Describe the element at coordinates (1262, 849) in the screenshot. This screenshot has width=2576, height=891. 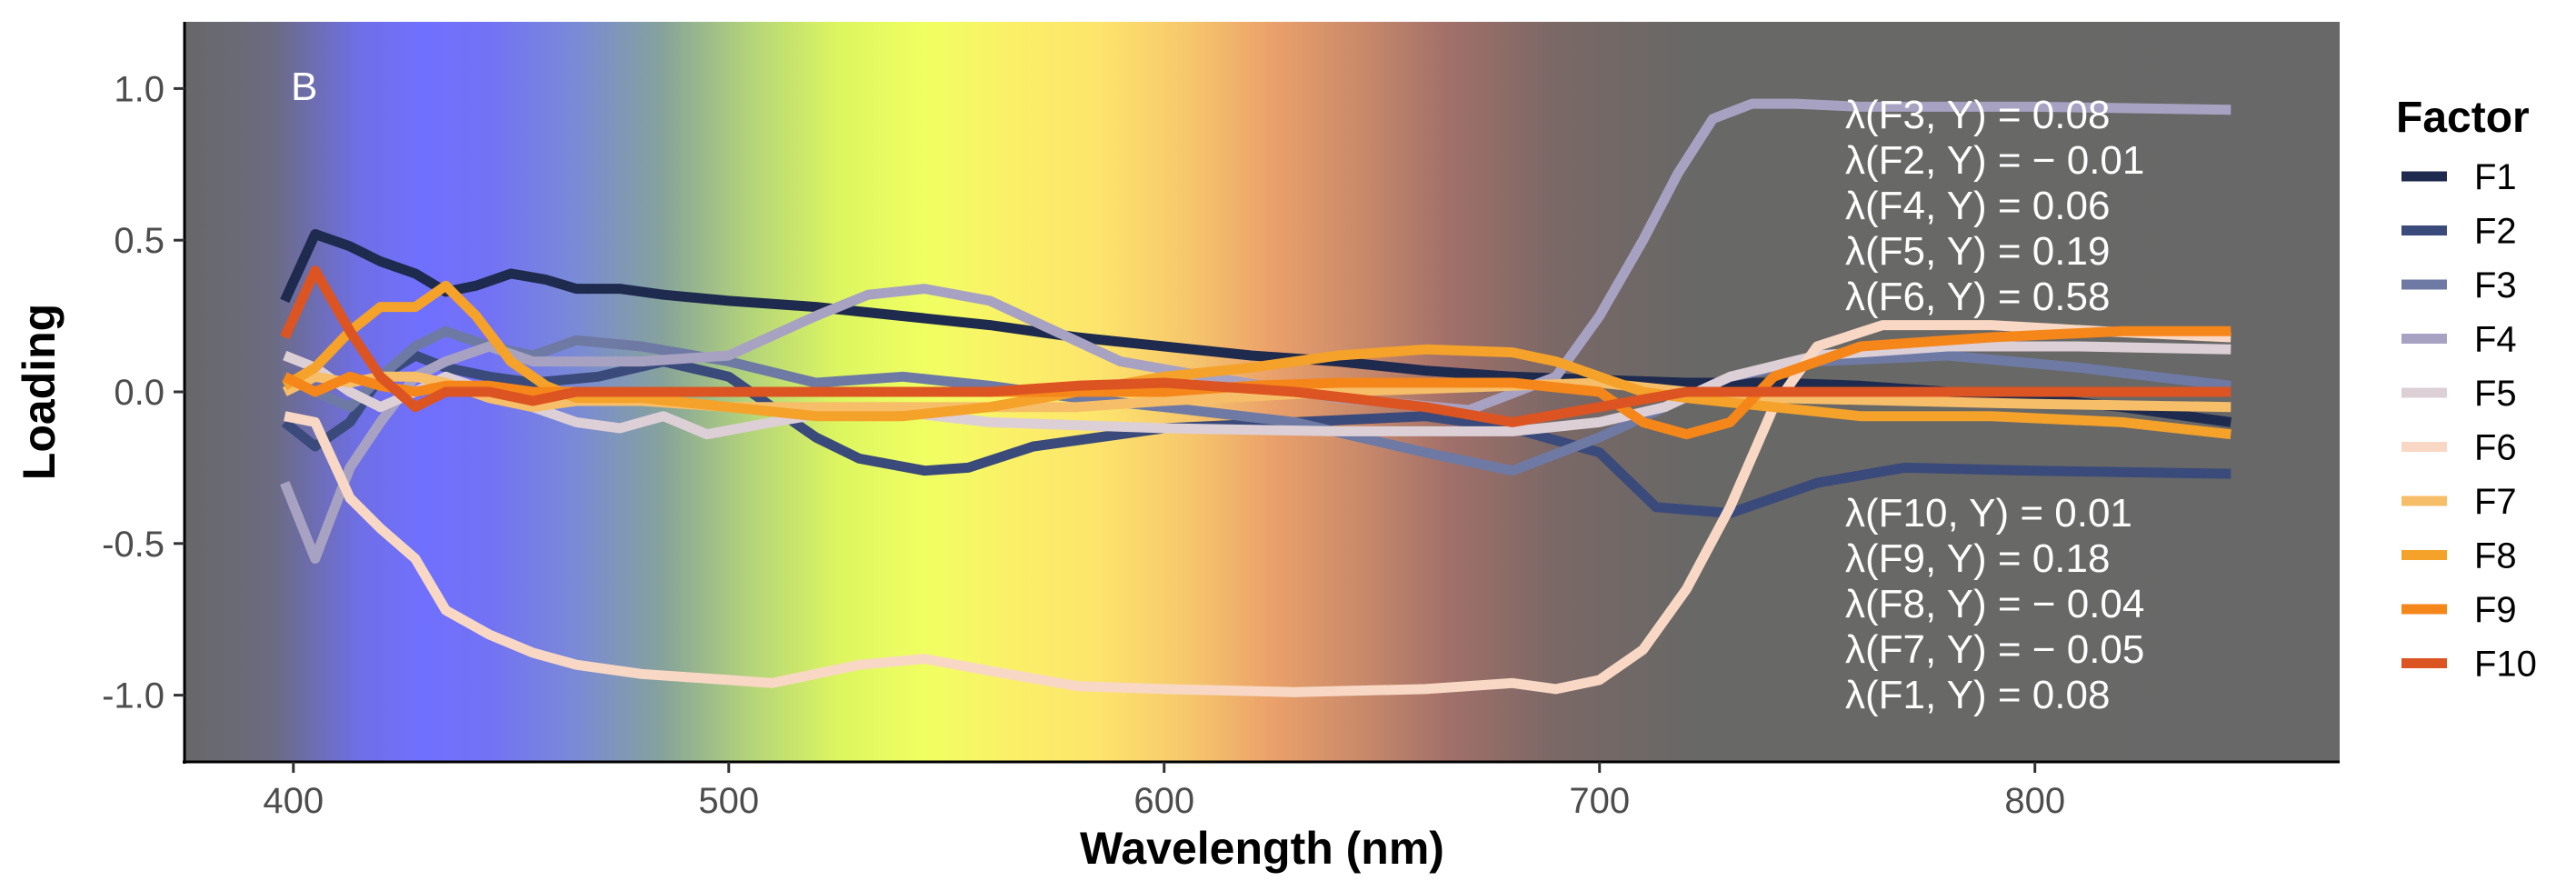
I see `x-axis-title: Wavelength (nm)` at that location.